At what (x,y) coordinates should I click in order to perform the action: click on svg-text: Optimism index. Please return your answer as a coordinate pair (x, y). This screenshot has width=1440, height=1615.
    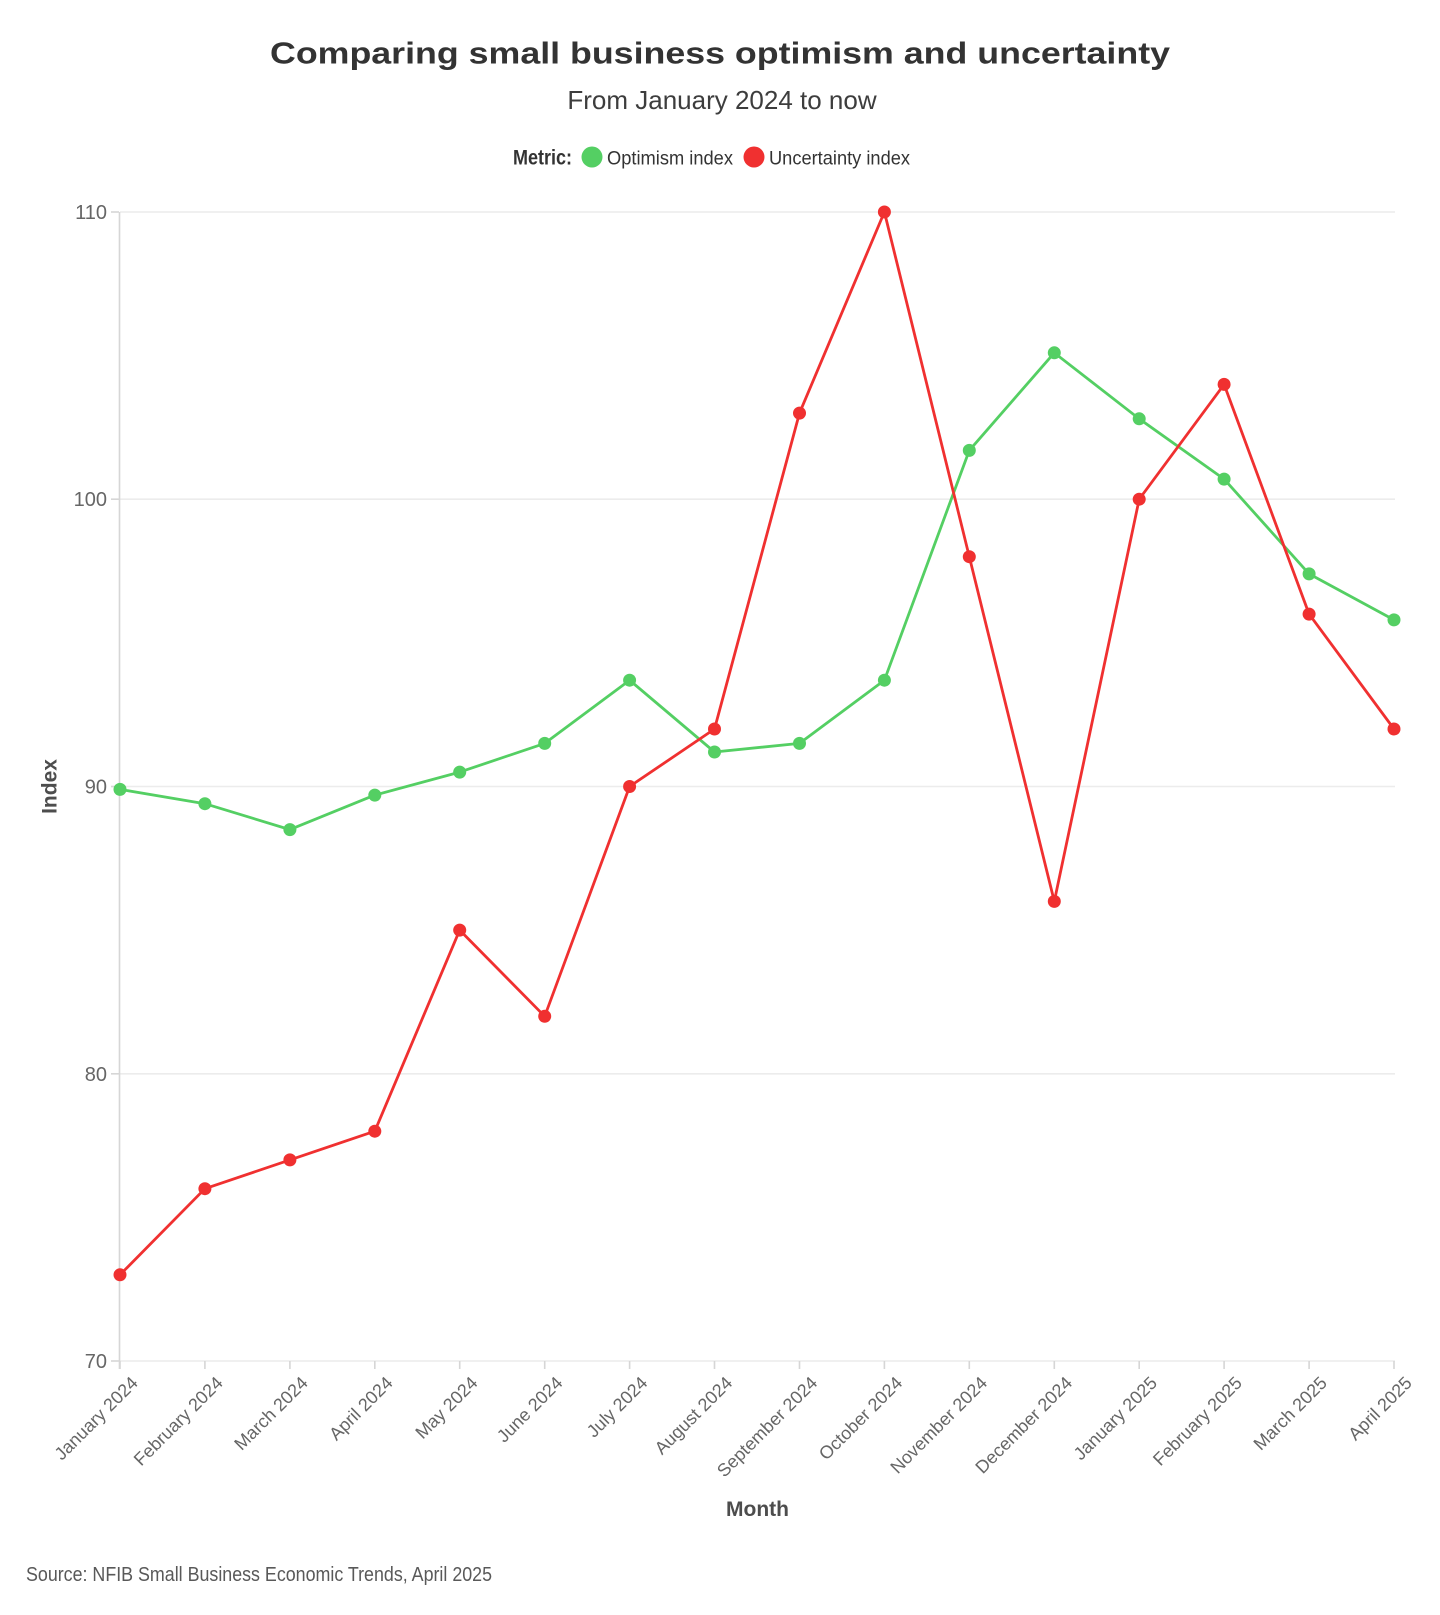
    Looking at the image, I should click on (670, 159).